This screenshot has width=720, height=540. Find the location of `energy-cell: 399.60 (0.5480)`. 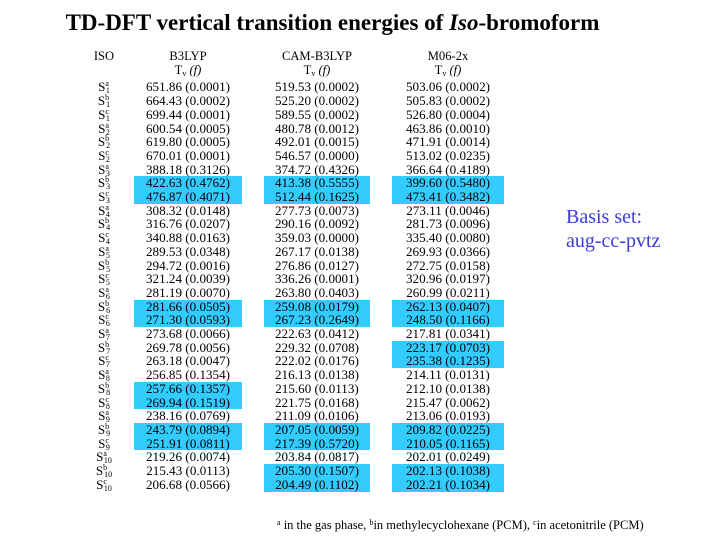

energy-cell: 399.60 (0.5480) is located at coordinates (448, 183).